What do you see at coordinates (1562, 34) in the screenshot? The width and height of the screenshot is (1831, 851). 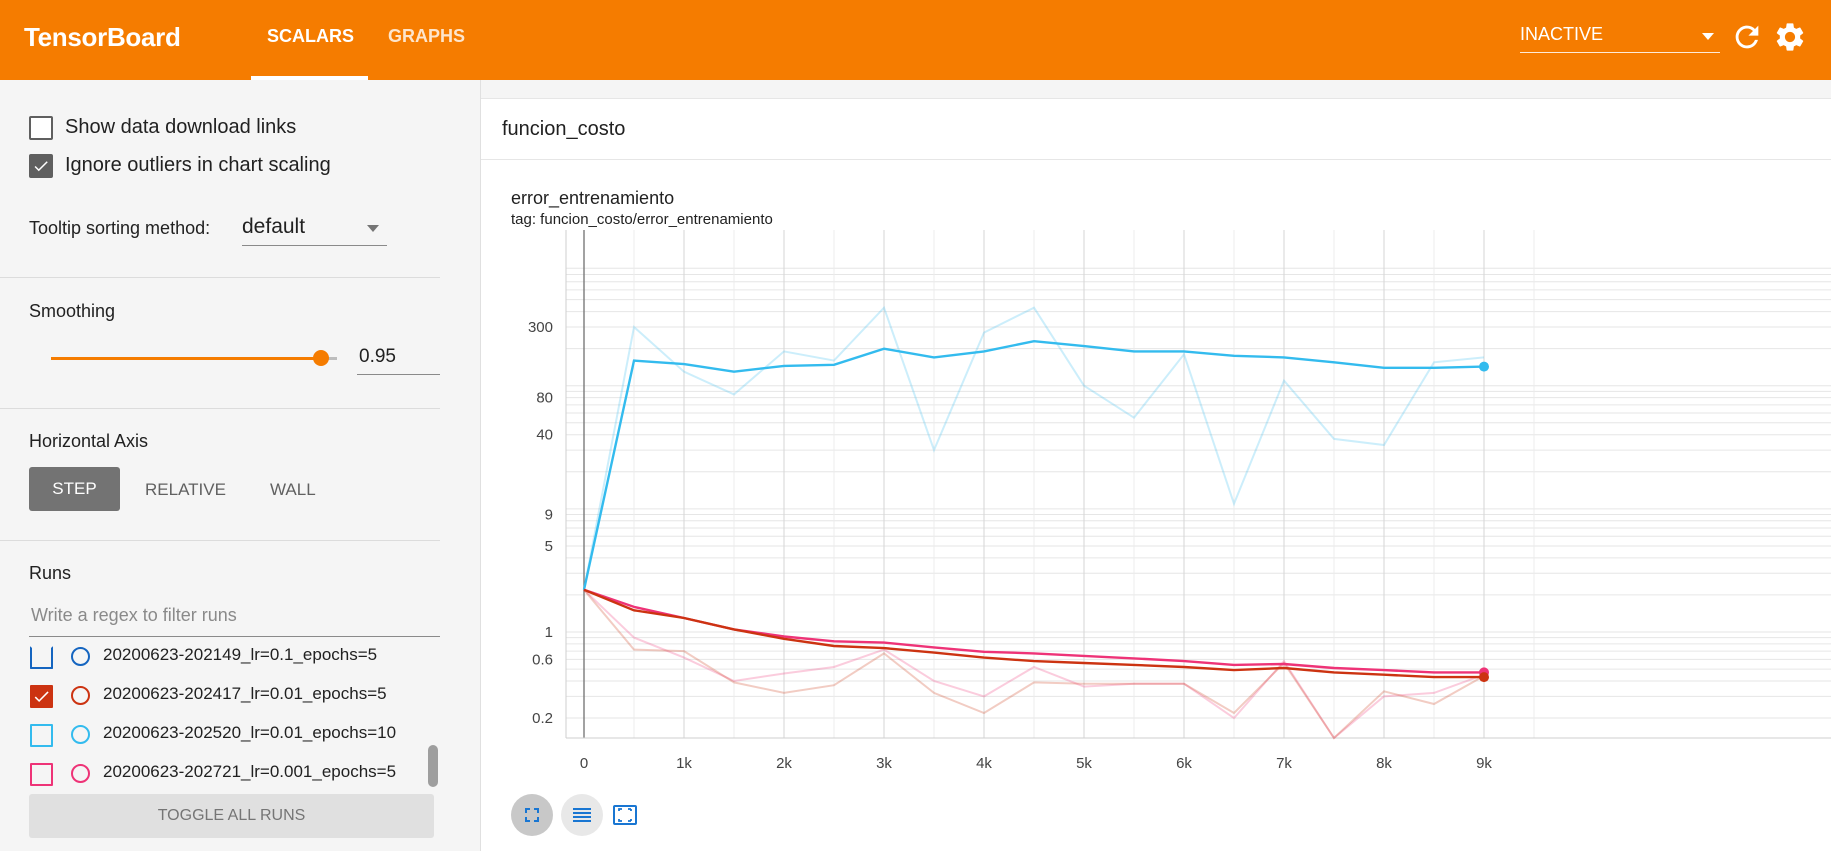 I see `inactive-select-value: INACTIVE` at bounding box center [1562, 34].